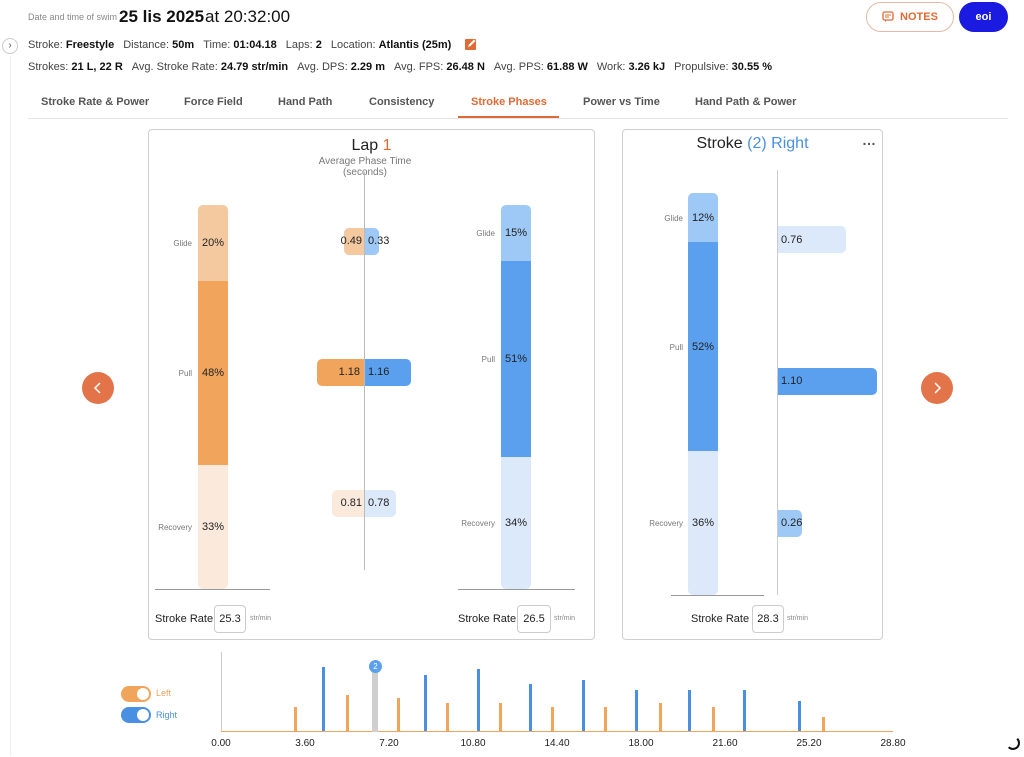 The width and height of the screenshot is (1024, 757). I want to click on left-recovery-label: Recovery, so click(175, 527).